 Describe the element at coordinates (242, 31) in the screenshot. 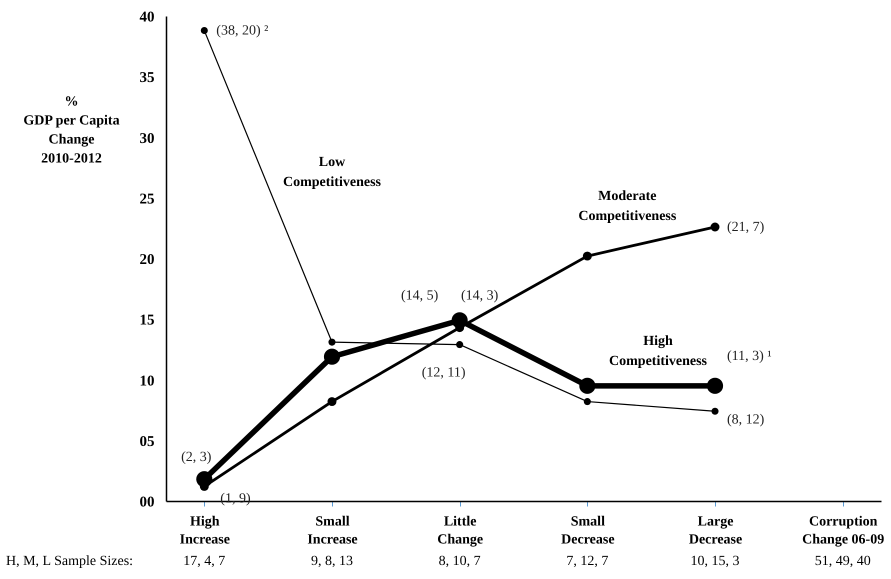

I see `data-label: (38, 20) ²` at that location.